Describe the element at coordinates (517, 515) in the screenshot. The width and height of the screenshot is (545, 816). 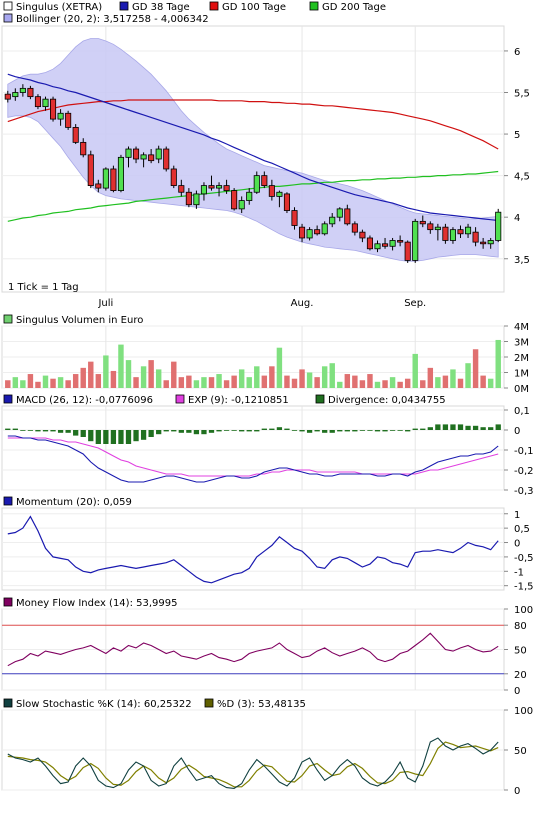
I see `momentum-y-tick-label: 1` at that location.